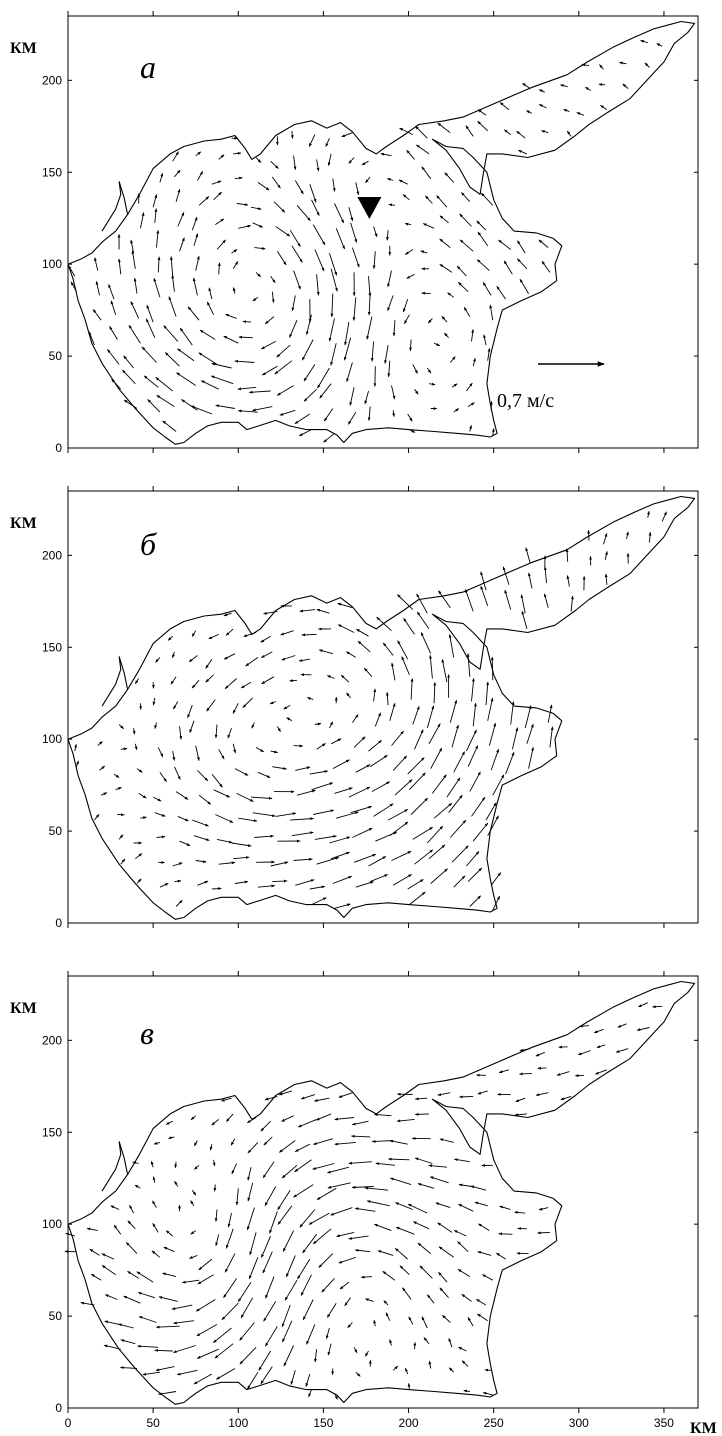 This screenshot has width=722, height=1436. Describe the element at coordinates (52, 739) in the screenshot. I see `y-tick-label: 100` at that location.